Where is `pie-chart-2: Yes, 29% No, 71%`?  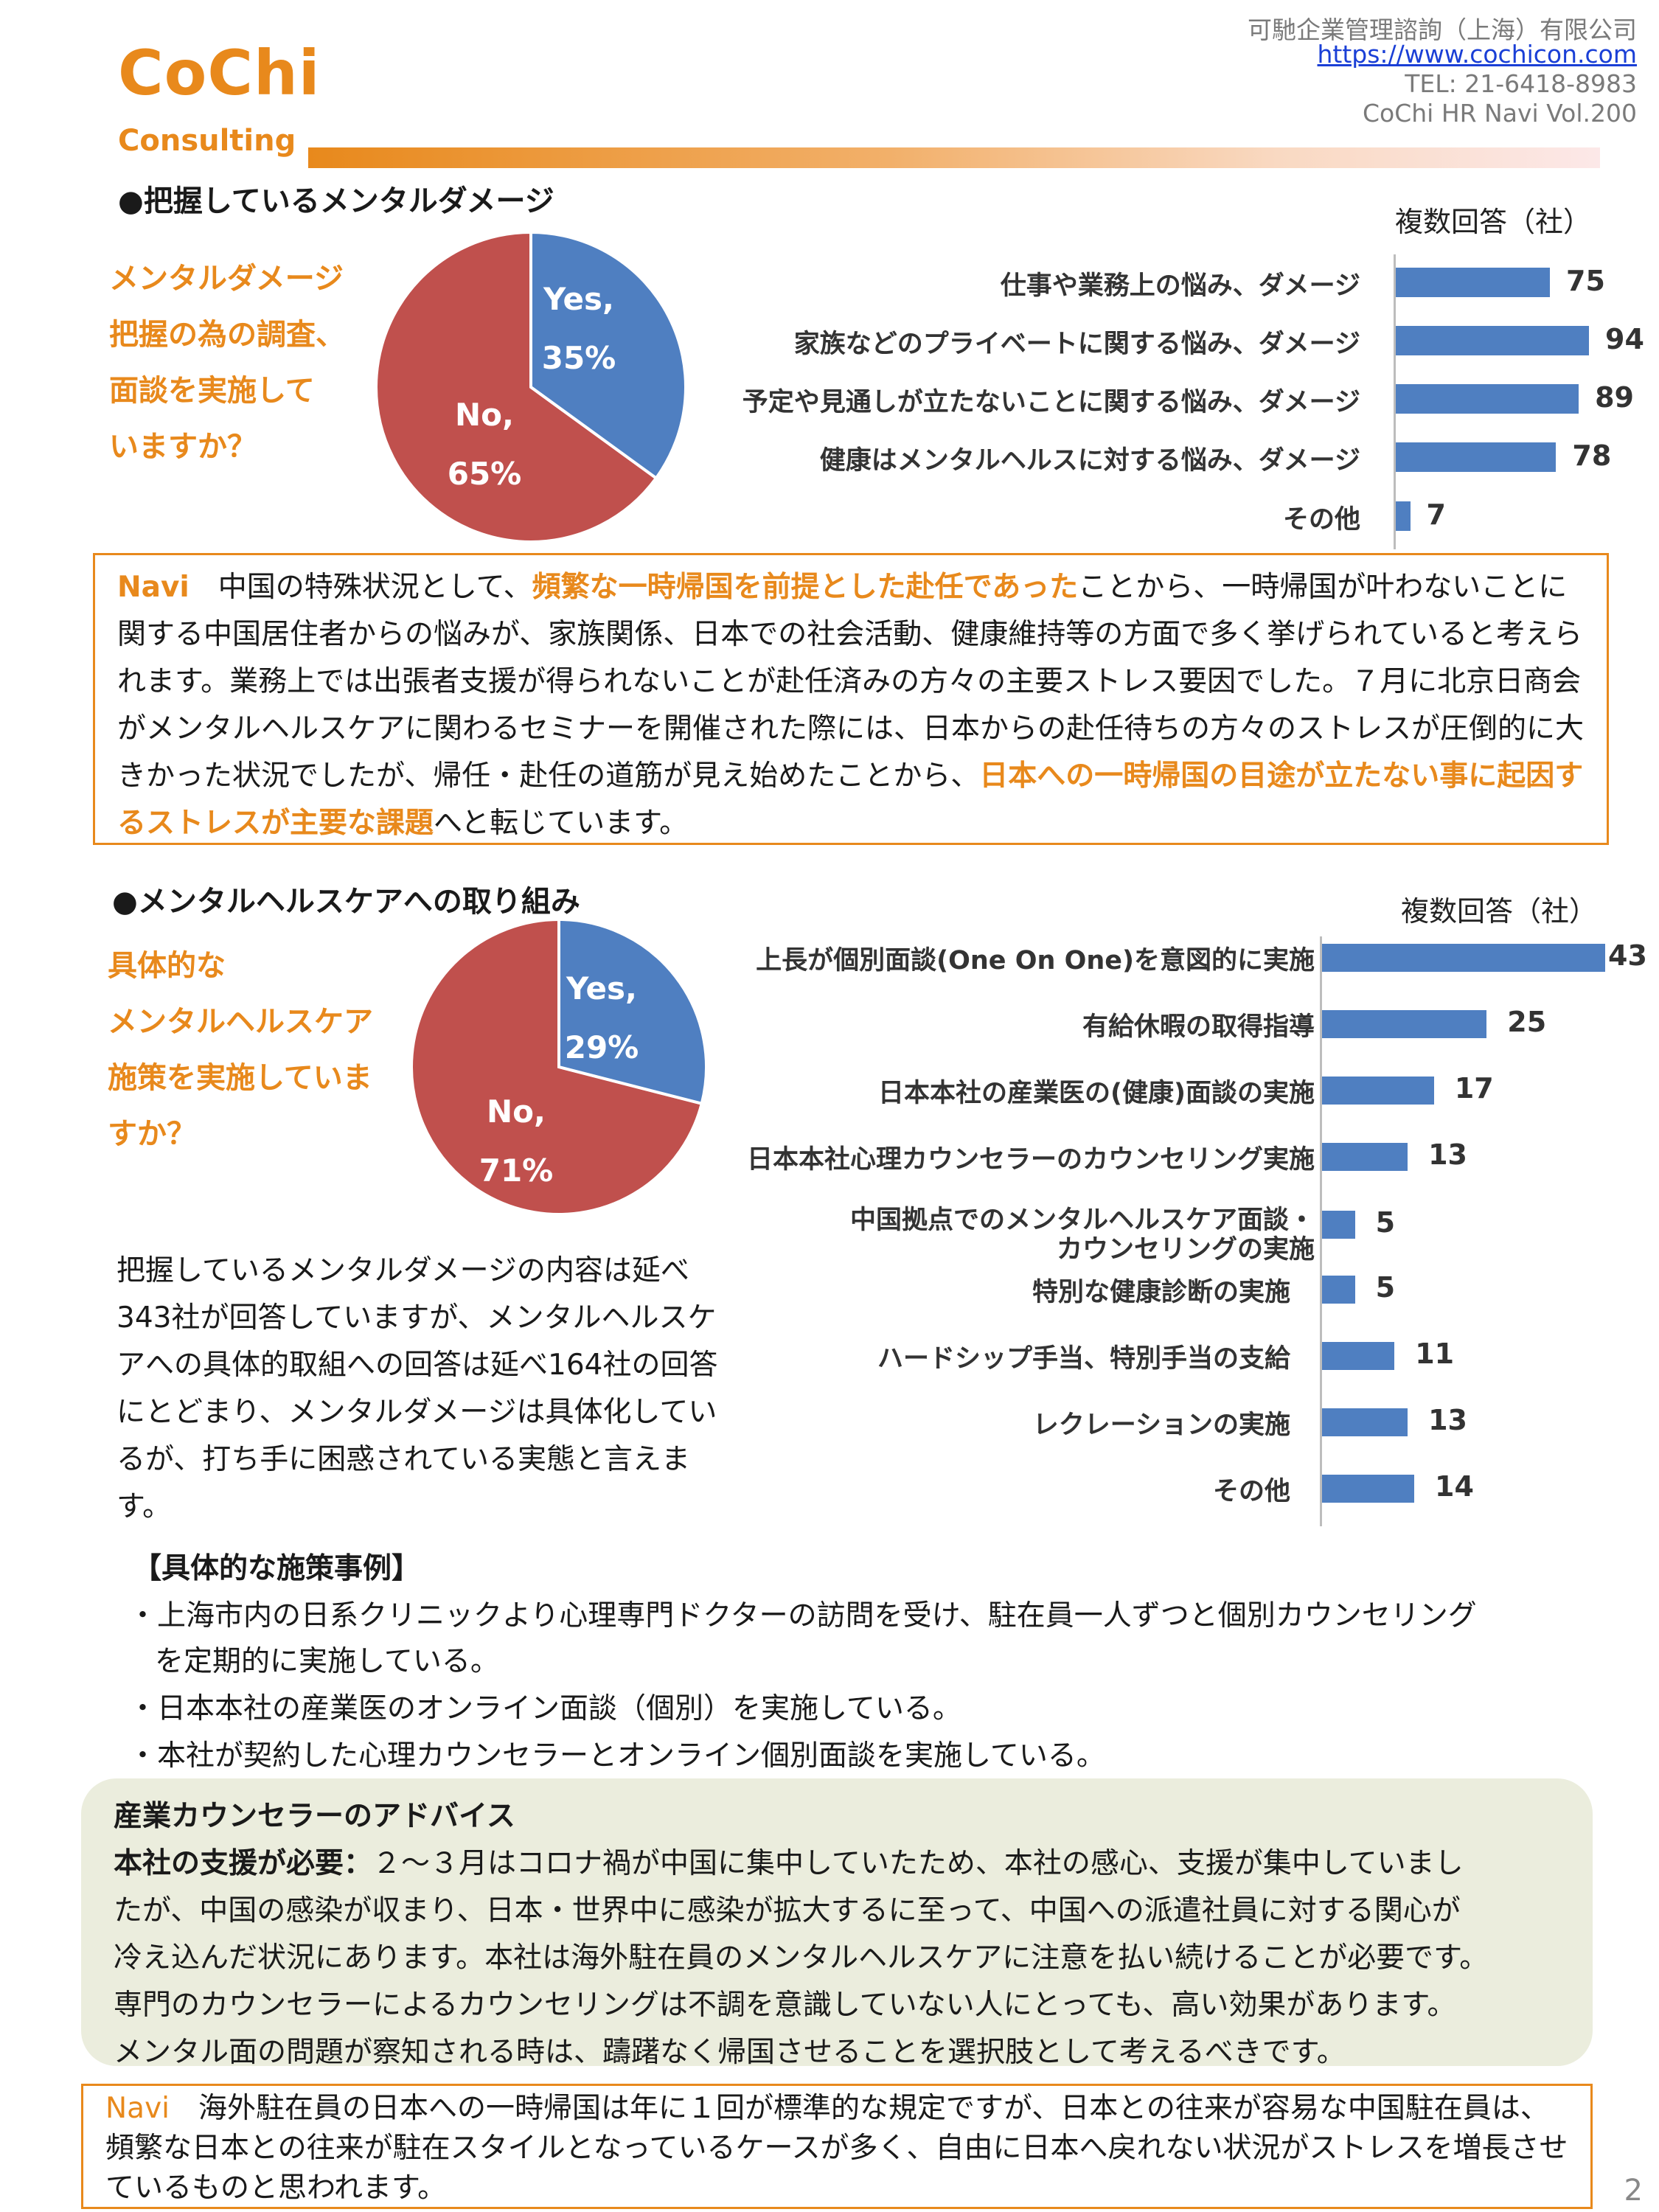
pie-chart-2: Yes, 29% No, 71% is located at coordinates (559, 1066).